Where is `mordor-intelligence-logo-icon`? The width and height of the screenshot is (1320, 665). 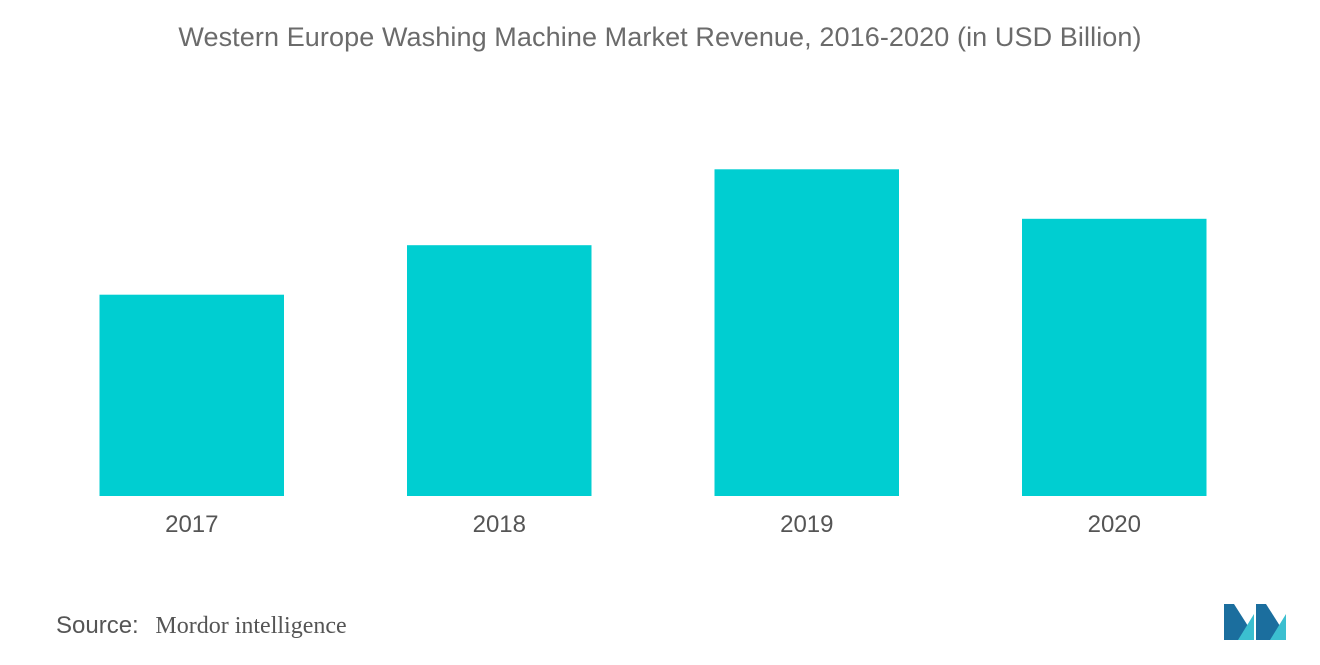
mordor-intelligence-logo-icon is located at coordinates (1255, 622).